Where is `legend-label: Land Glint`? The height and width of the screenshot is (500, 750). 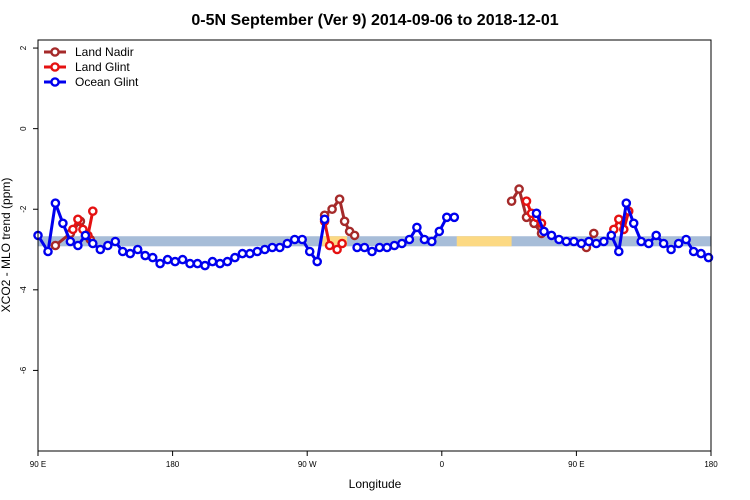 legend-label: Land Glint is located at coordinates (102, 67).